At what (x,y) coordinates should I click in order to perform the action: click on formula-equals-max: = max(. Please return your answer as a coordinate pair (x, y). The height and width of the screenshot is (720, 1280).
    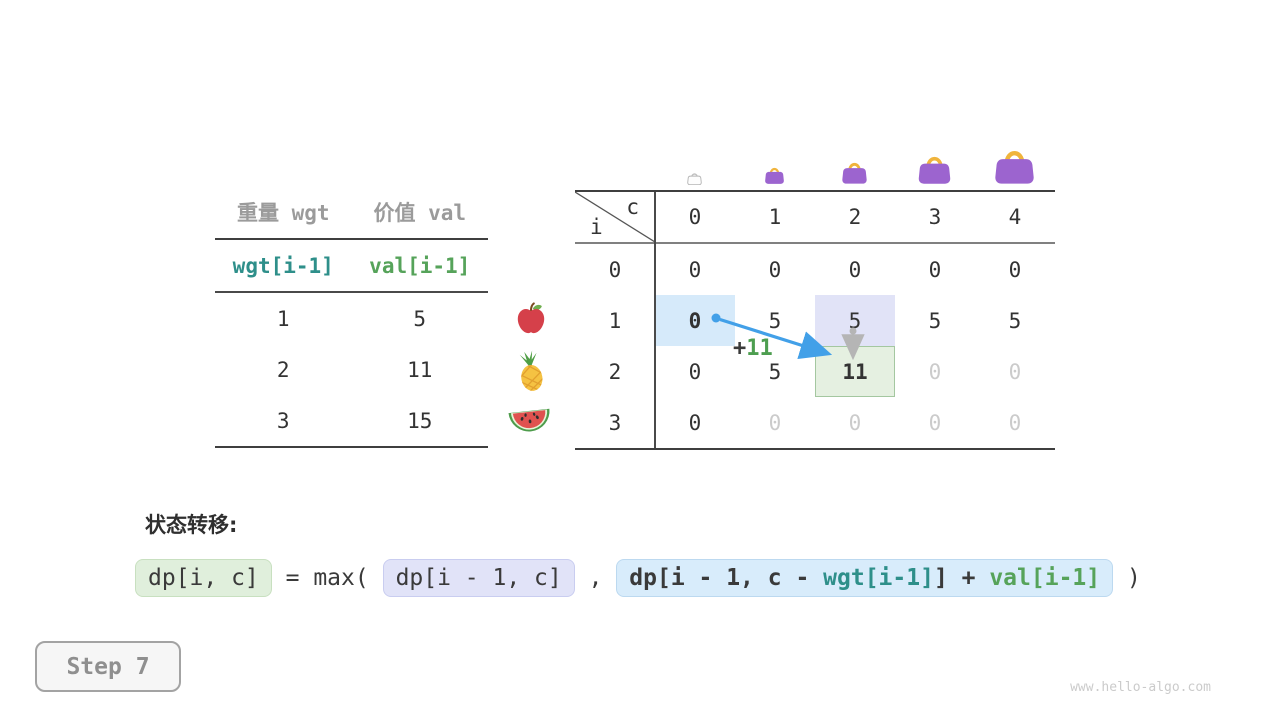
    Looking at the image, I should click on (327, 578).